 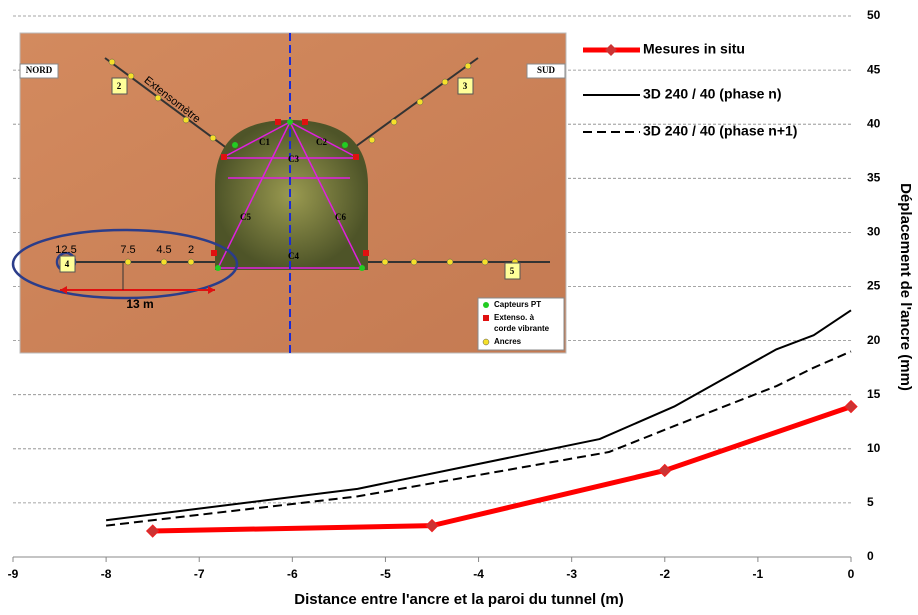 What do you see at coordinates (39, 70) in the screenshot?
I see `inset-label: NORD` at bounding box center [39, 70].